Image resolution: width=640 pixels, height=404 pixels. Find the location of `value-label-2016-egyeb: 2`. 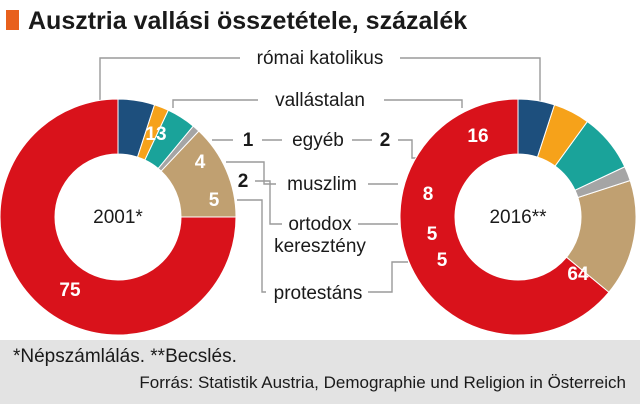

value-label-2016-egyeb: 2 is located at coordinates (385, 140).